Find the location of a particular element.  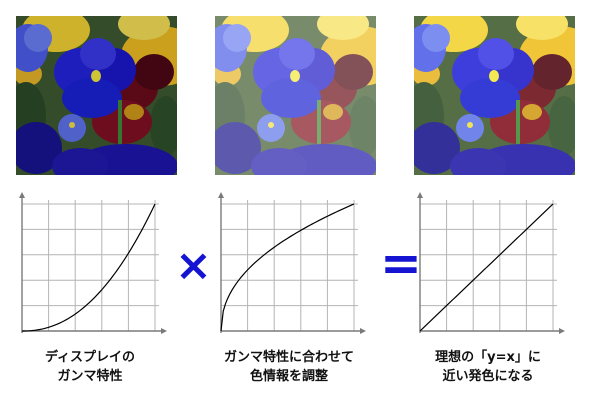

gamma-curve is located at coordinates (88, 267).